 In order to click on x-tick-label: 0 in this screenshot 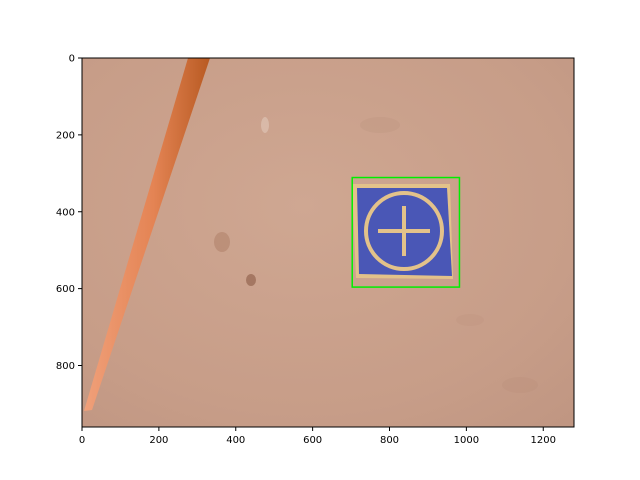, I will do `click(82, 440)`.